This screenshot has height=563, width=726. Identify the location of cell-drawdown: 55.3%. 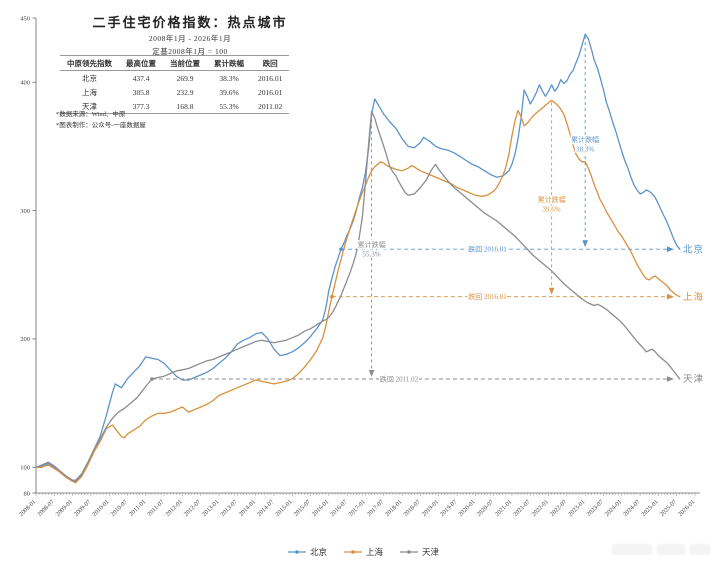
(229, 106).